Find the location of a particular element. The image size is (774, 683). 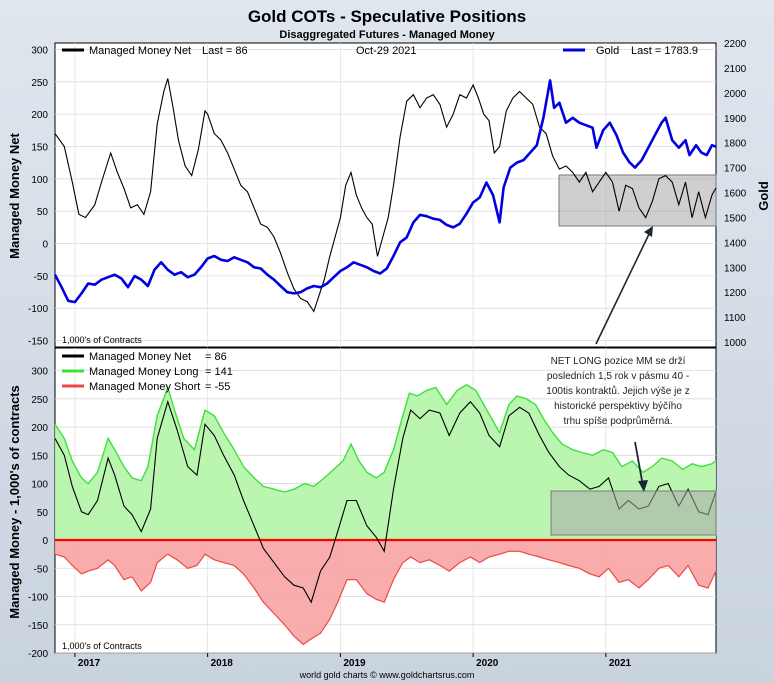

top-left-tick-label: 250 is located at coordinates (39, 83).